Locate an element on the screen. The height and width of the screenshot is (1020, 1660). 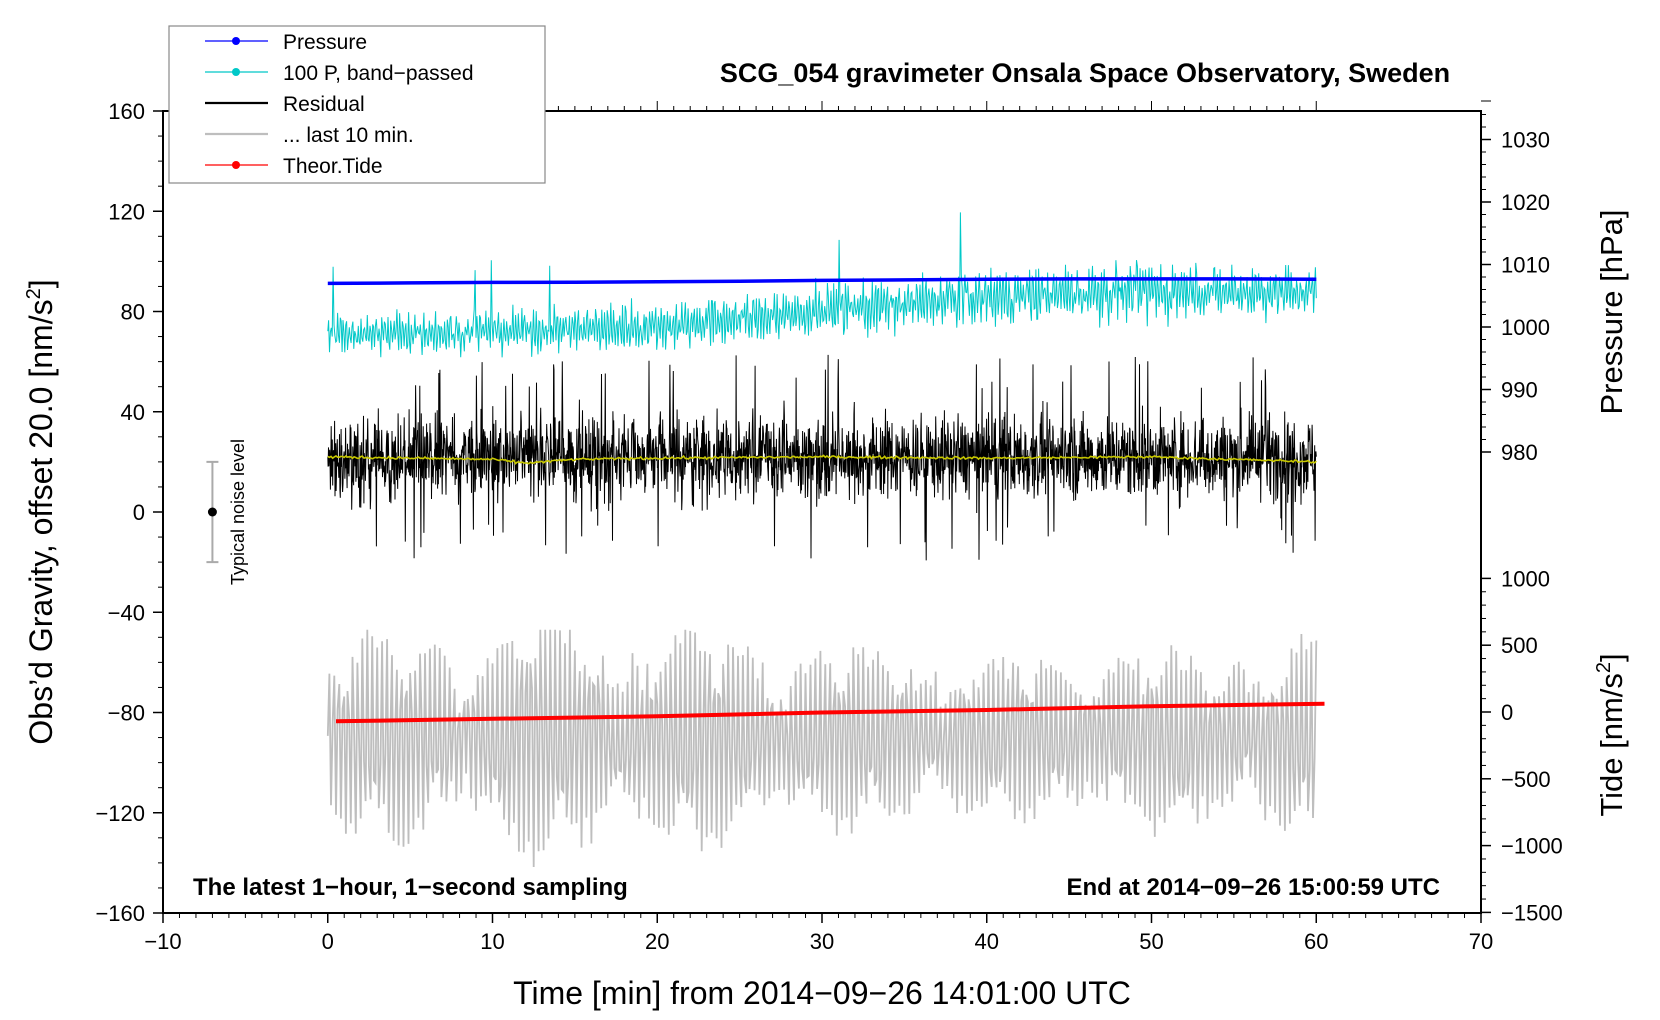
x-tick-label: 50 is located at coordinates (1151, 941).